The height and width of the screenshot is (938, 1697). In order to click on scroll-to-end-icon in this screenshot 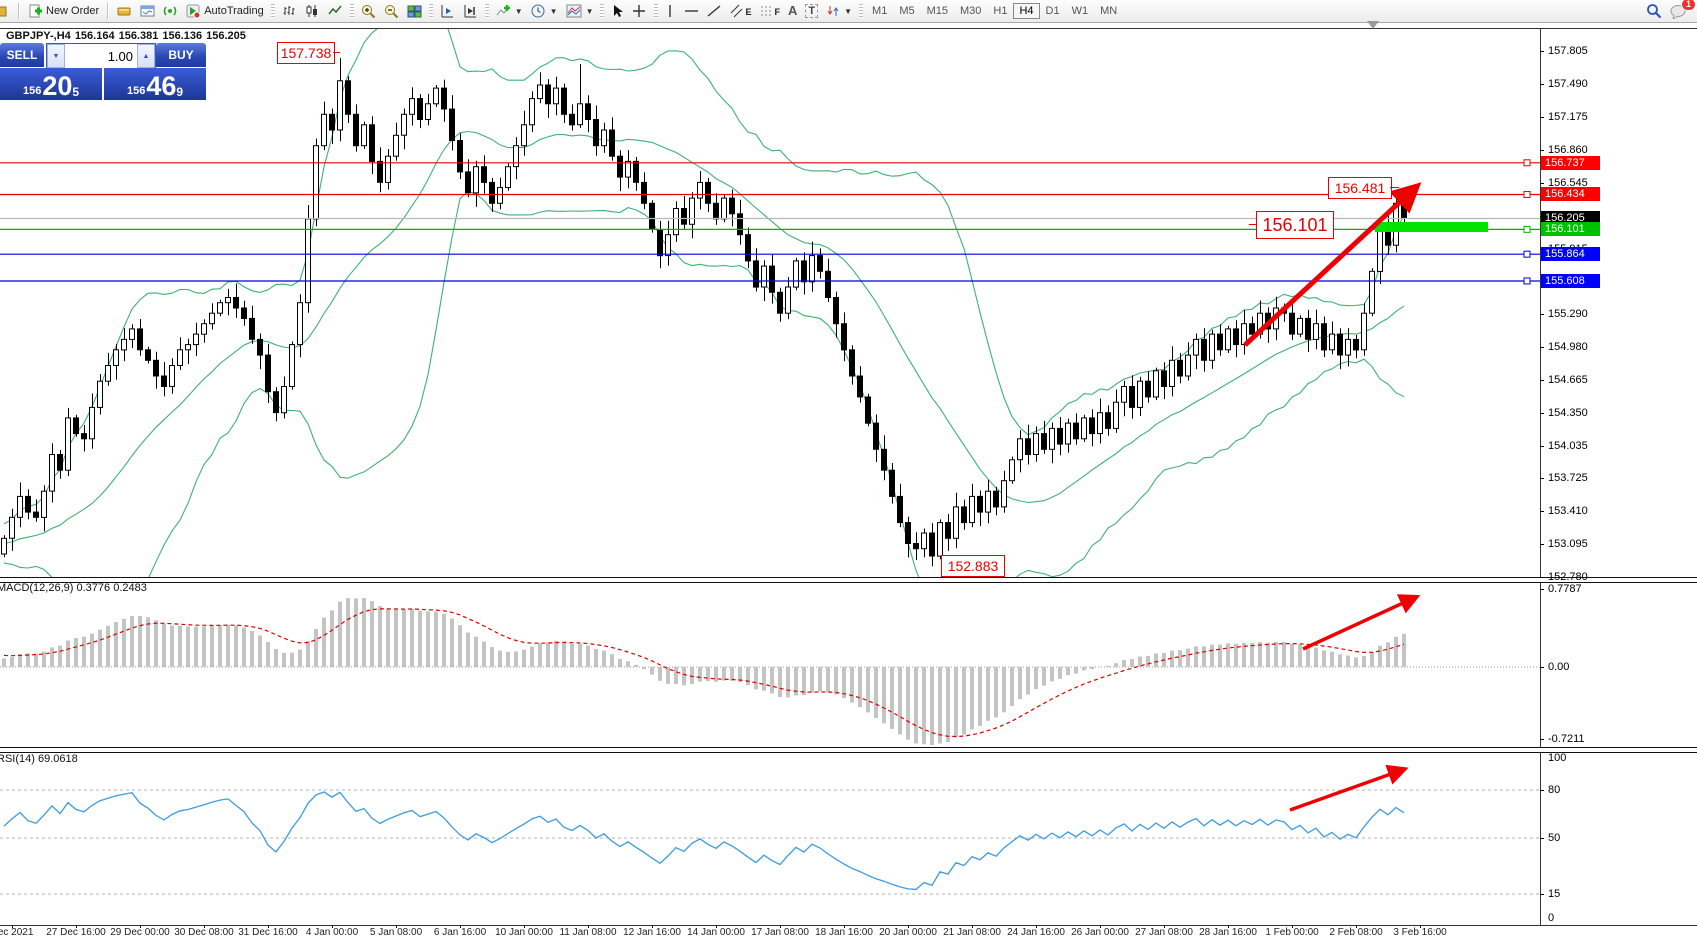, I will do `click(1373, 25)`.